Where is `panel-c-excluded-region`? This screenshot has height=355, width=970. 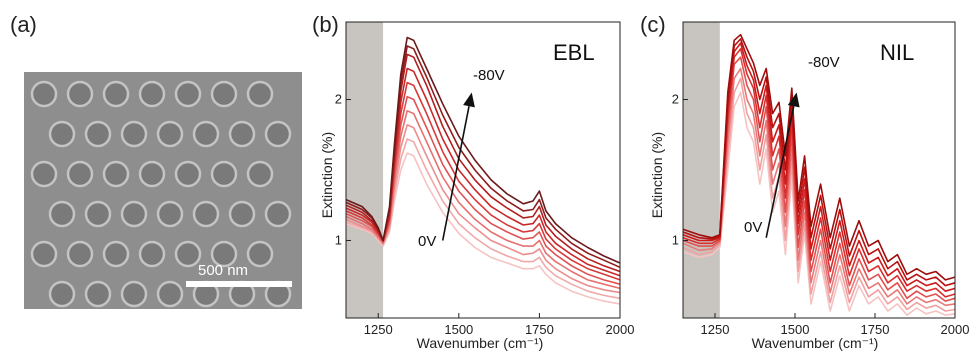
panel-c-excluded-region is located at coordinates (701, 170).